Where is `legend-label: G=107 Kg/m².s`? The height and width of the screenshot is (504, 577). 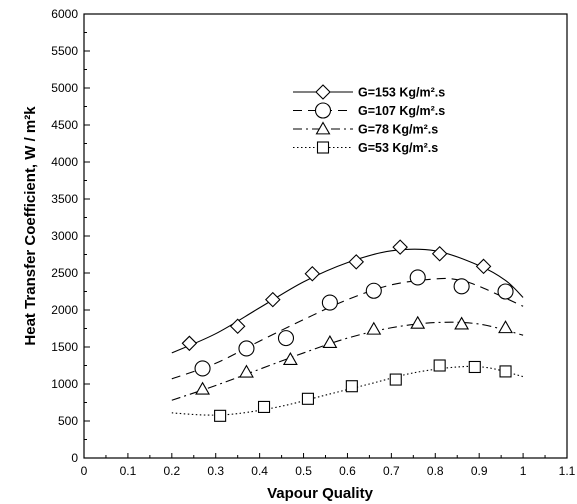 legend-label: G=107 Kg/m².s is located at coordinates (401, 111).